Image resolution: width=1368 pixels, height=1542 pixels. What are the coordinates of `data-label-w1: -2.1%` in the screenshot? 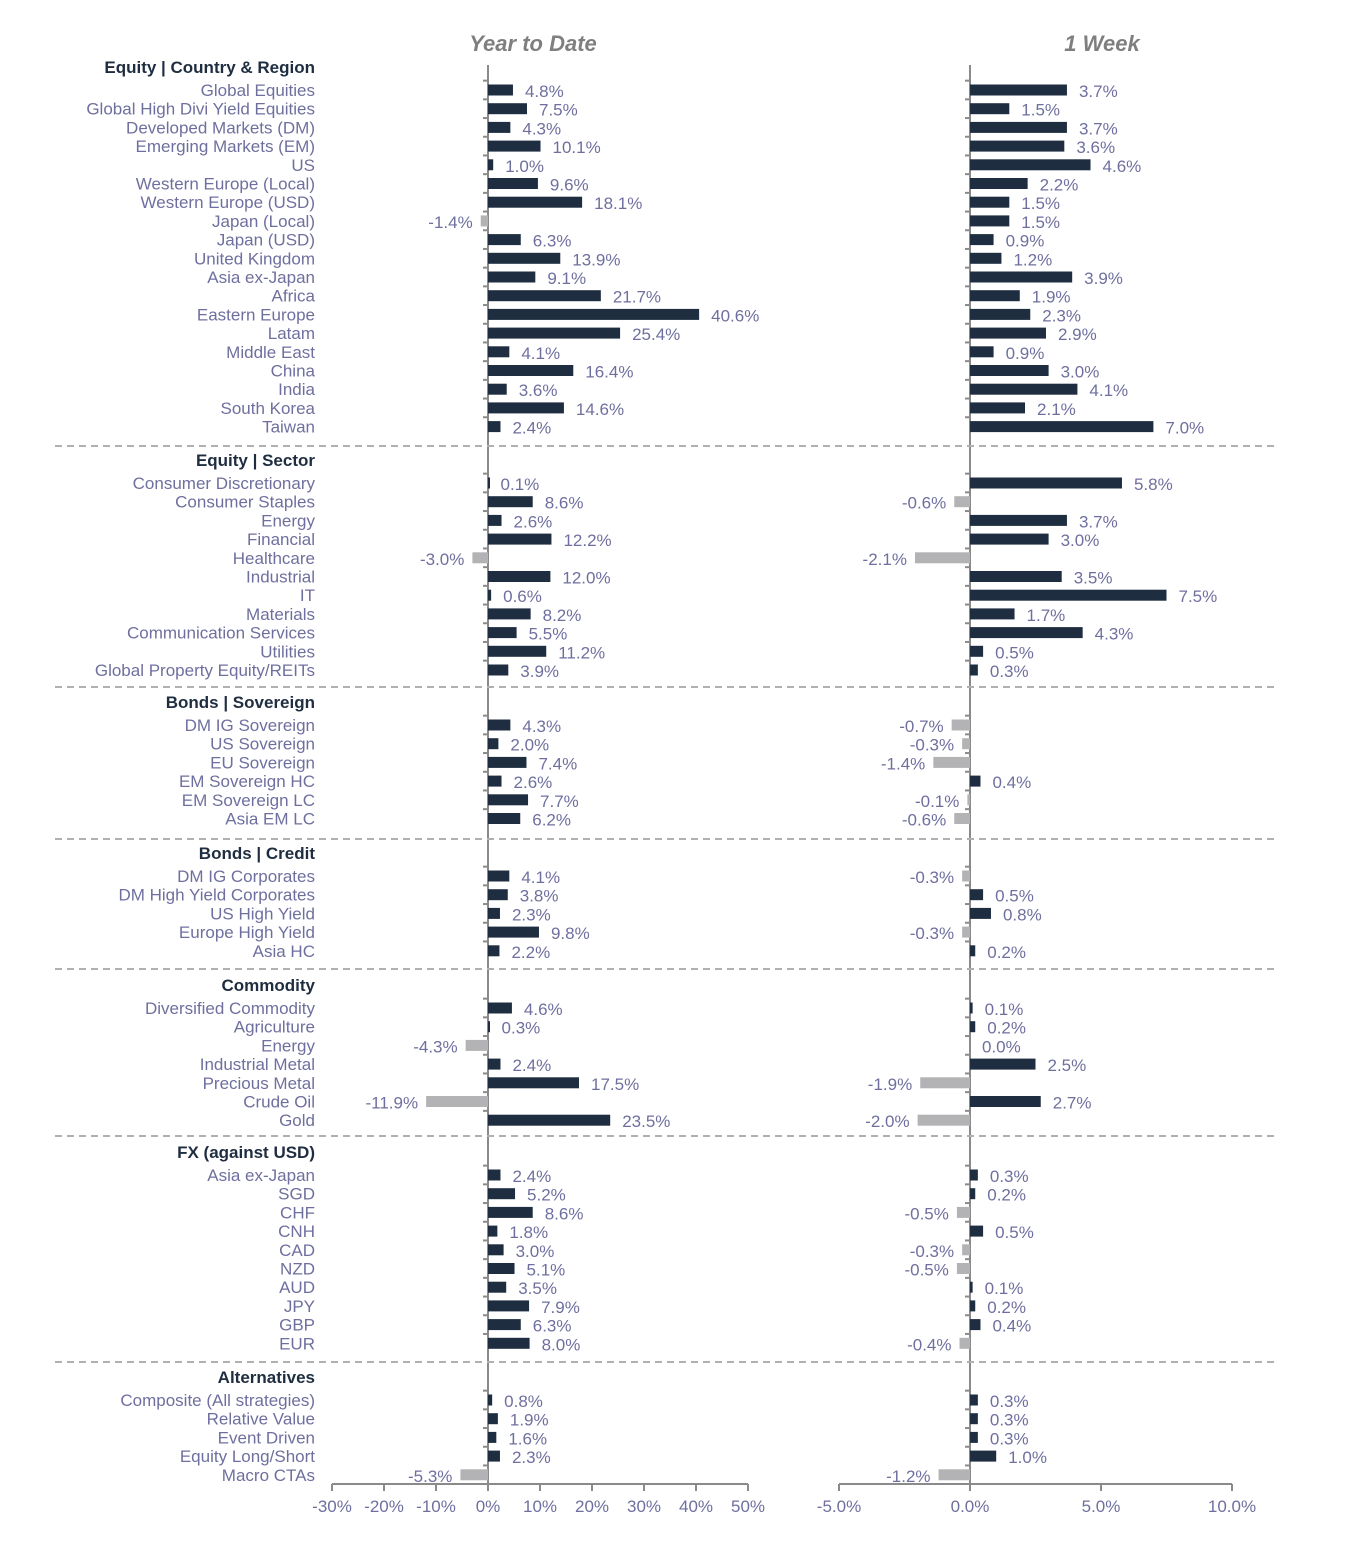 It's located at (885, 559).